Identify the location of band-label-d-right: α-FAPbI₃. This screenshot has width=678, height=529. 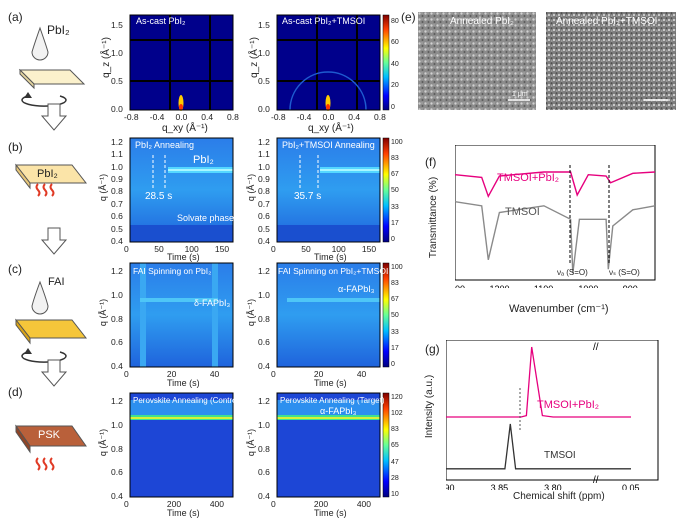
(338, 411).